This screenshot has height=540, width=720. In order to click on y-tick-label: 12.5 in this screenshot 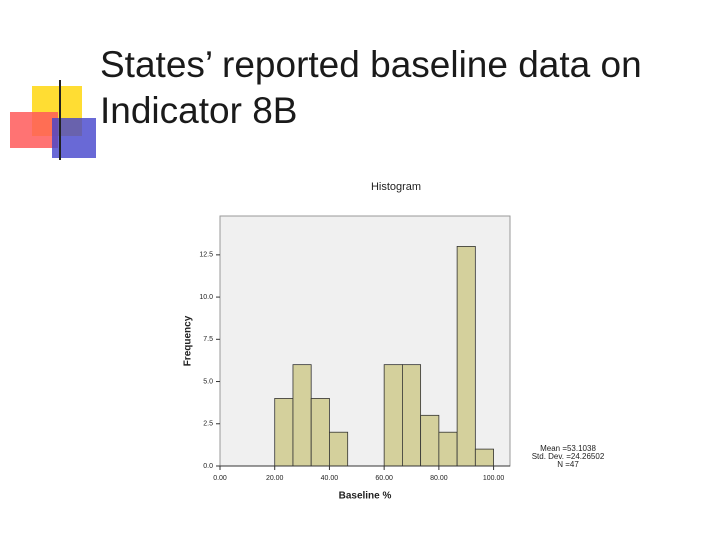, I will do `click(206, 255)`.